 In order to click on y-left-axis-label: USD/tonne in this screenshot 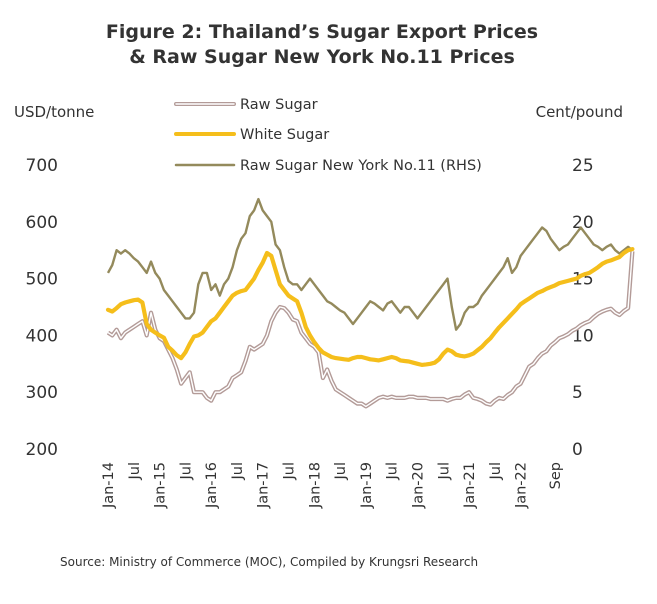, I will do `click(54, 112)`.